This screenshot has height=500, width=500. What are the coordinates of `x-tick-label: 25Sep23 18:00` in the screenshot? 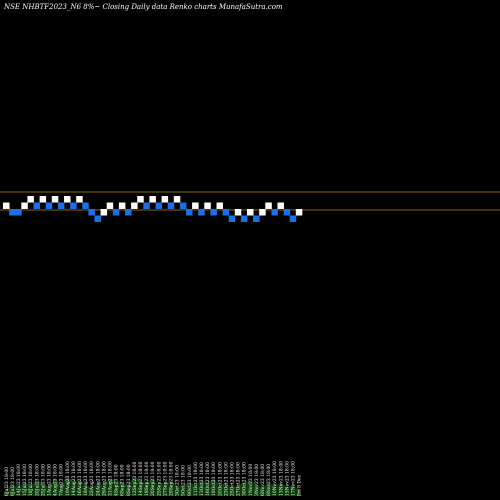 It's located at (159, 478).